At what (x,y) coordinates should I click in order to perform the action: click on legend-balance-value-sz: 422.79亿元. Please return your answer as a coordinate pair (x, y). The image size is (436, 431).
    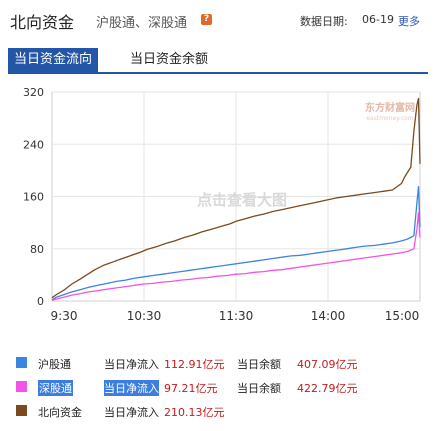
    Looking at the image, I should click on (327, 388).